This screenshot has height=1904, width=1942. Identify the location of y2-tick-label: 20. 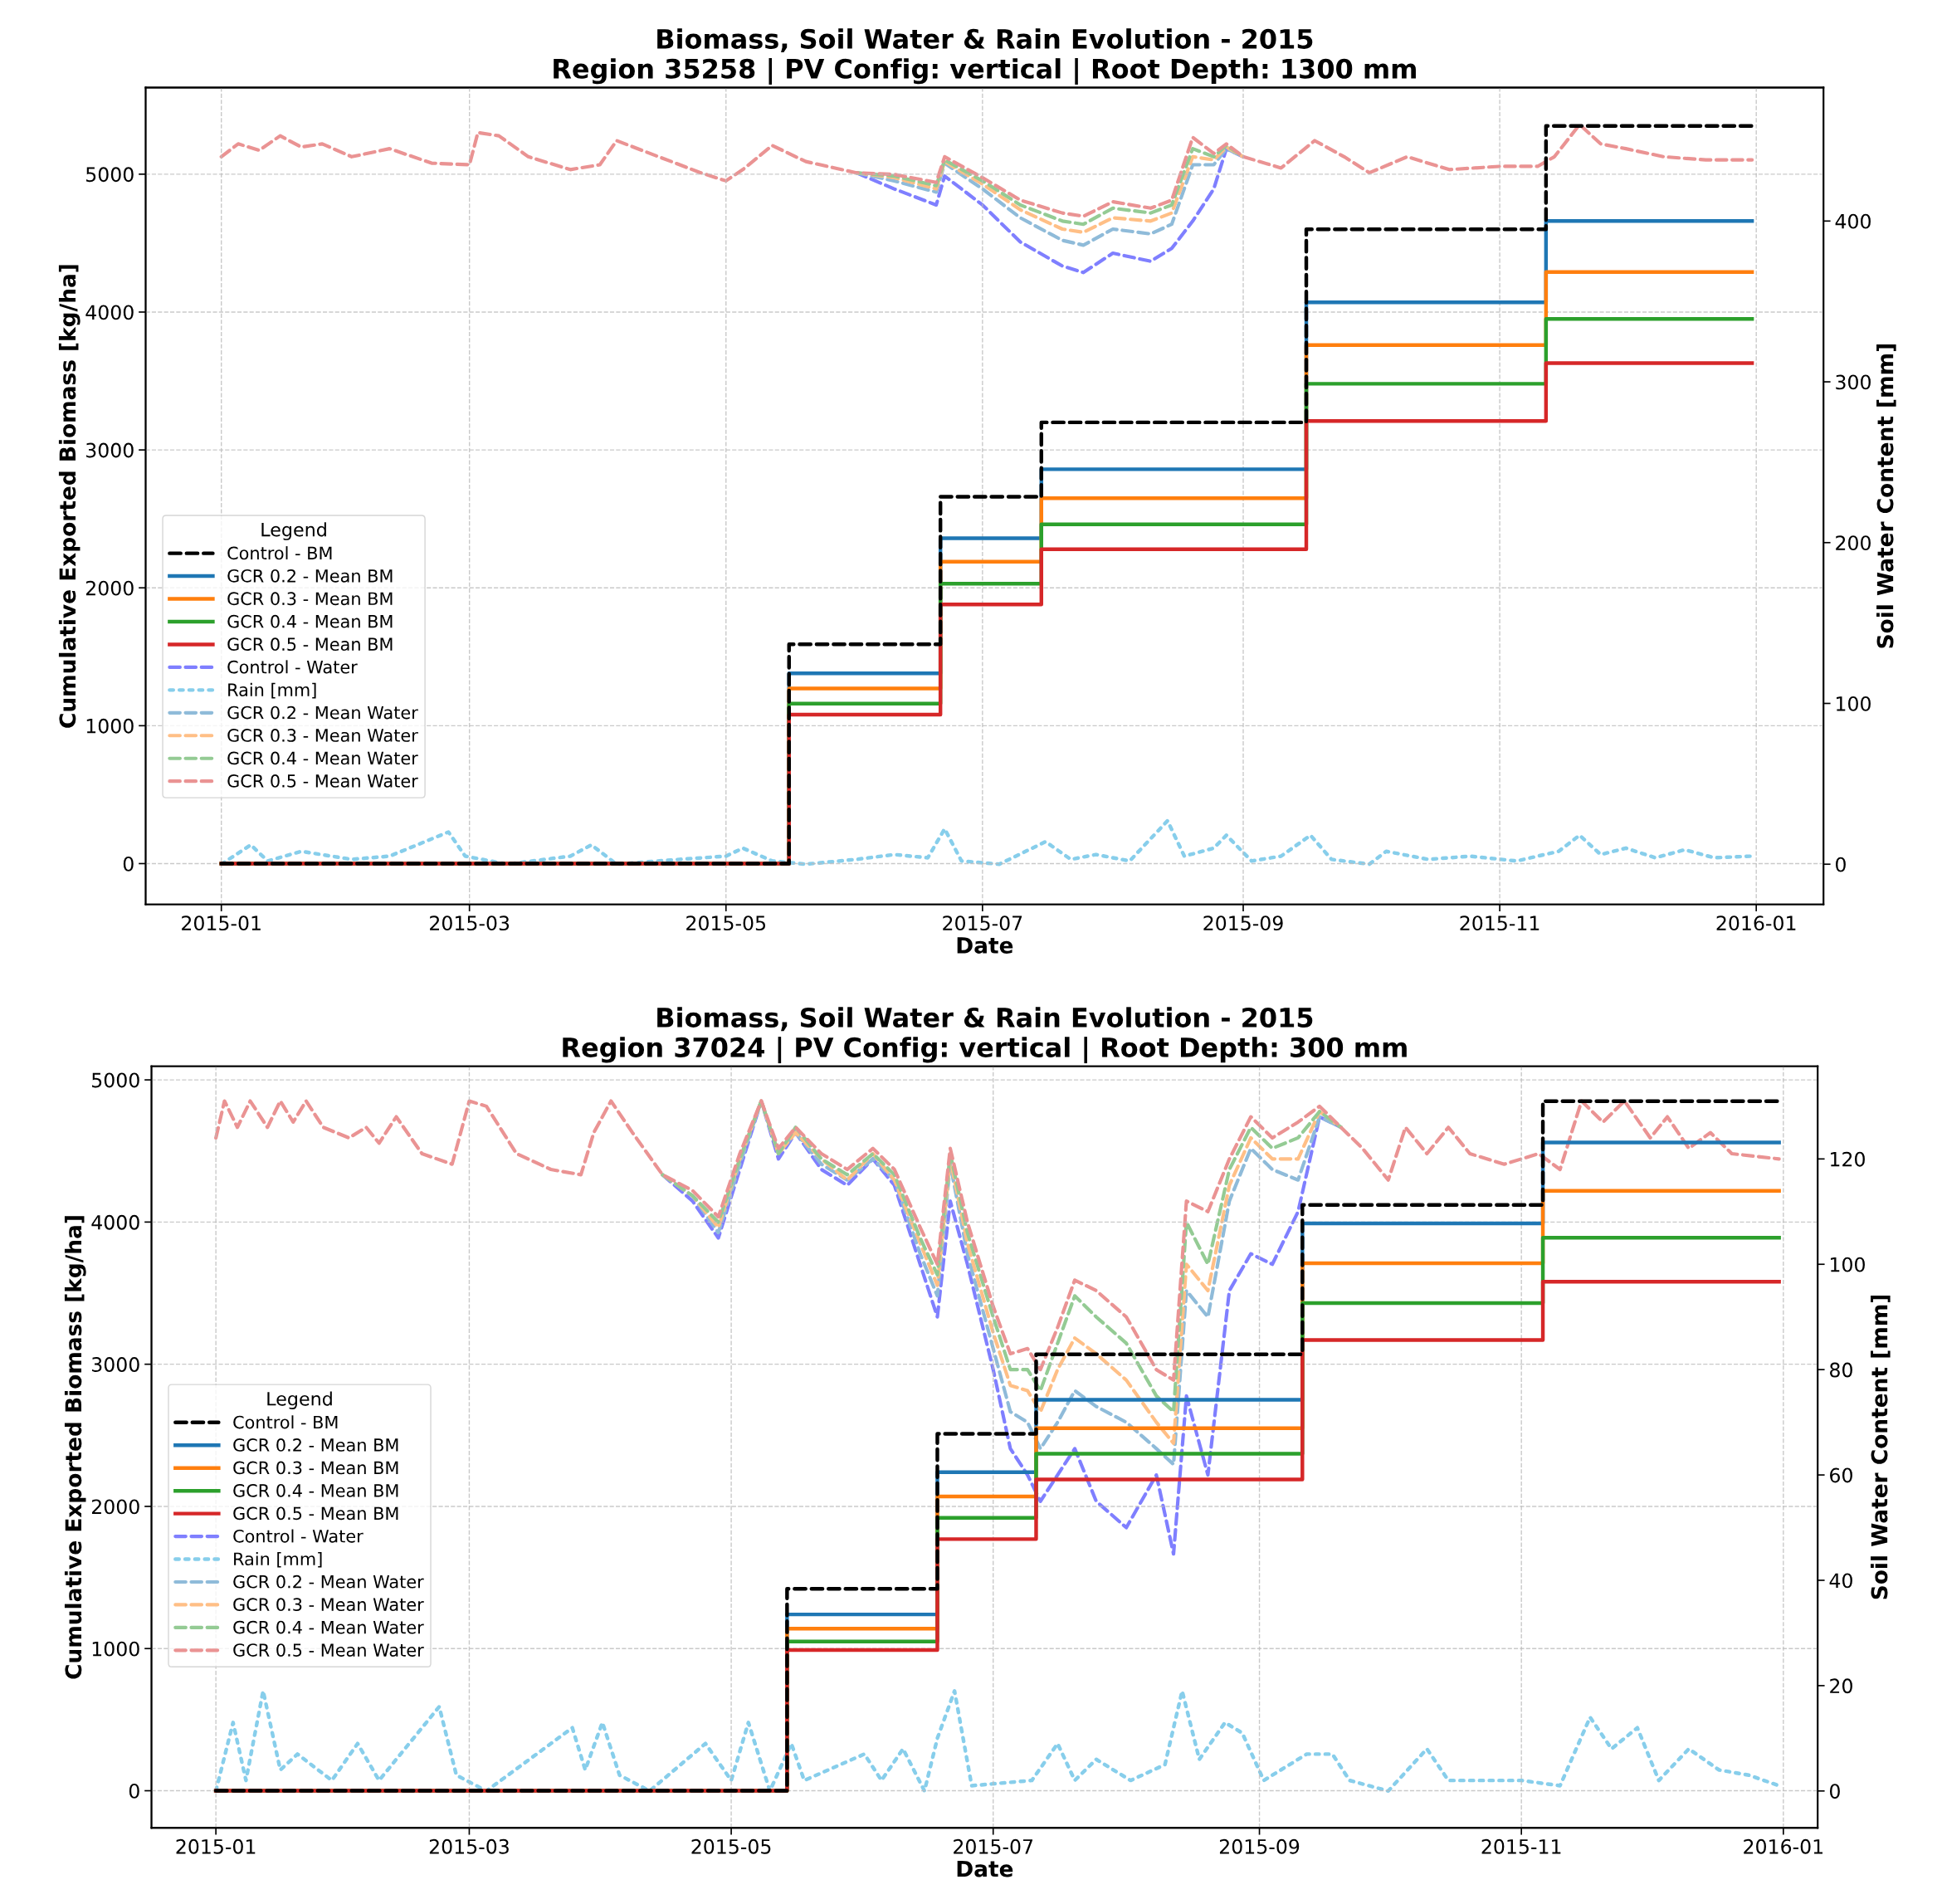
(1841, 1686).